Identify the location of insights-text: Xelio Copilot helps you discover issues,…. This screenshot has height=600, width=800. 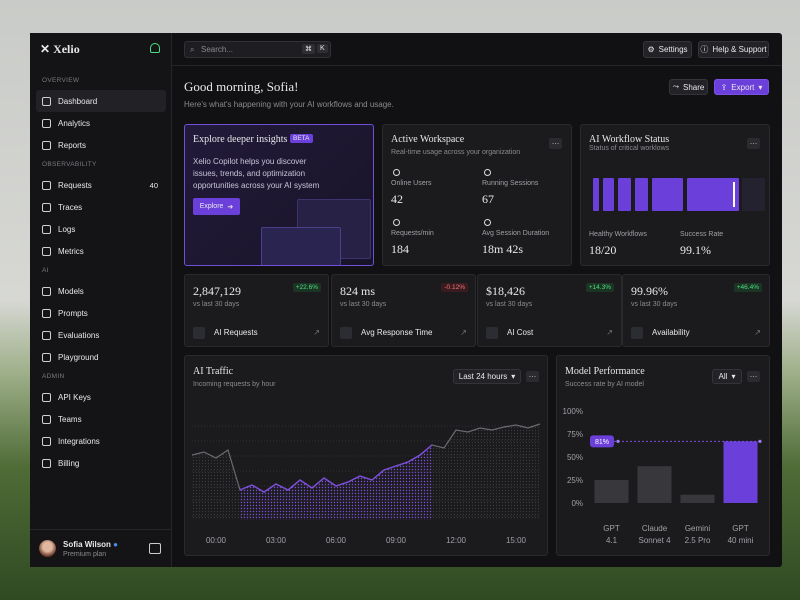
(256, 173).